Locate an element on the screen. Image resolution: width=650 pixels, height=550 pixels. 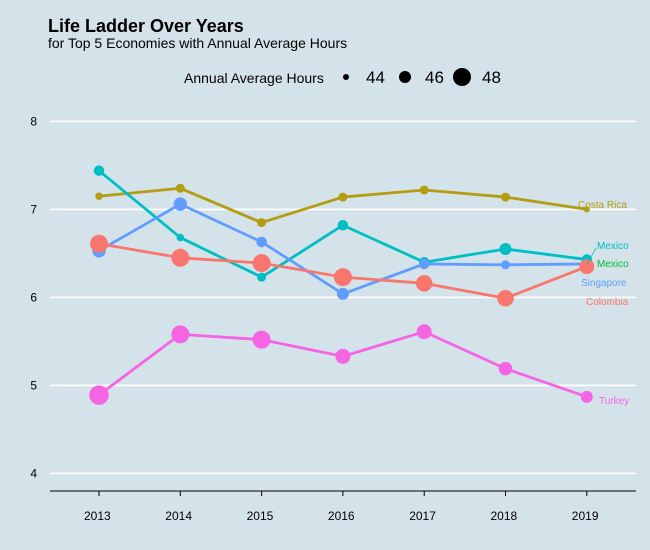
legend-title: Annual Average Hours is located at coordinates (254, 78).